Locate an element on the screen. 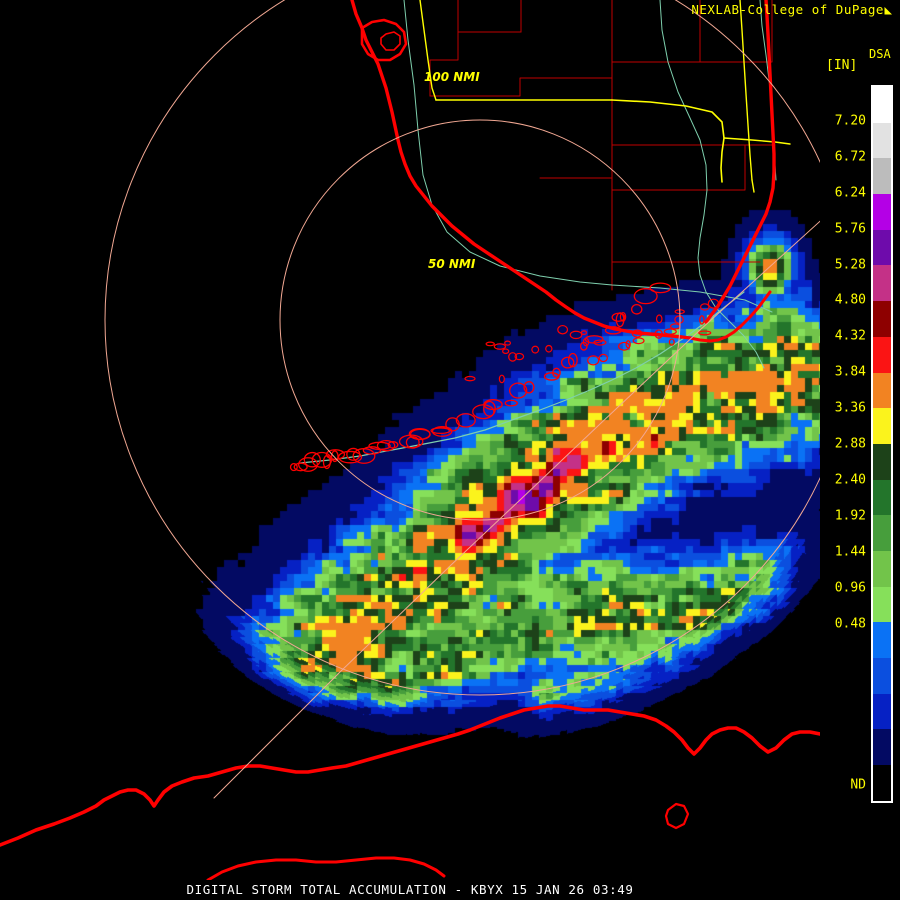 The image size is (900, 900). legend-tick-2-88: 2.88 is located at coordinates (850, 444).